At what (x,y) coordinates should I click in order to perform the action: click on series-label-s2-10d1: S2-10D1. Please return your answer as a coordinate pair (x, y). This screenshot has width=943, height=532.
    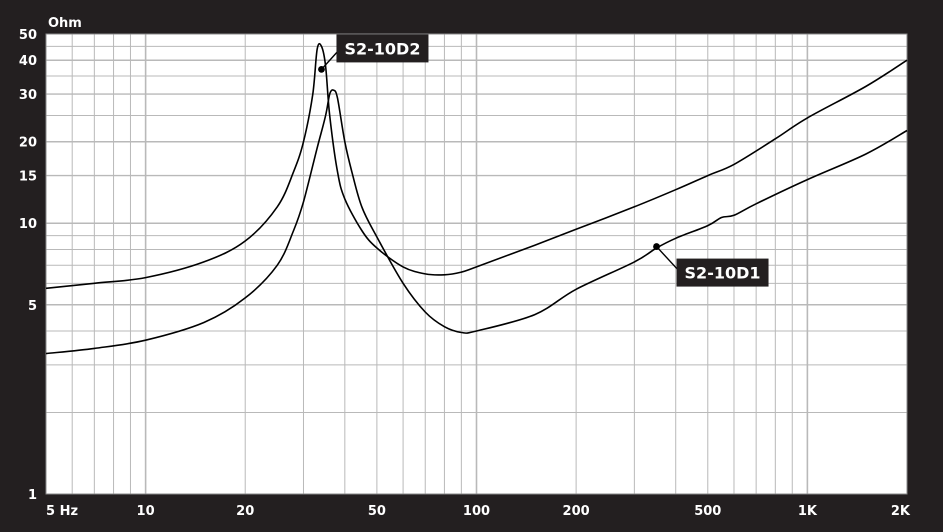
    Looking at the image, I should click on (723, 273).